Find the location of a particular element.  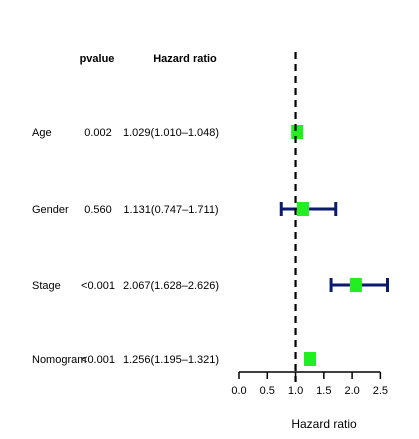

point-age is located at coordinates (297, 132).